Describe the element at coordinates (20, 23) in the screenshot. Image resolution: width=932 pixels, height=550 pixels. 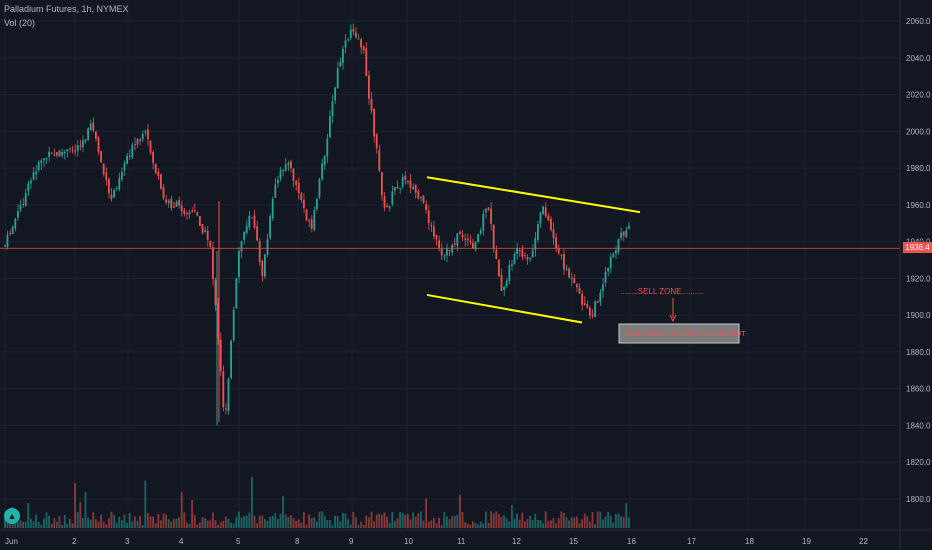
I see `volume-indicator-label: Vol (20)` at that location.